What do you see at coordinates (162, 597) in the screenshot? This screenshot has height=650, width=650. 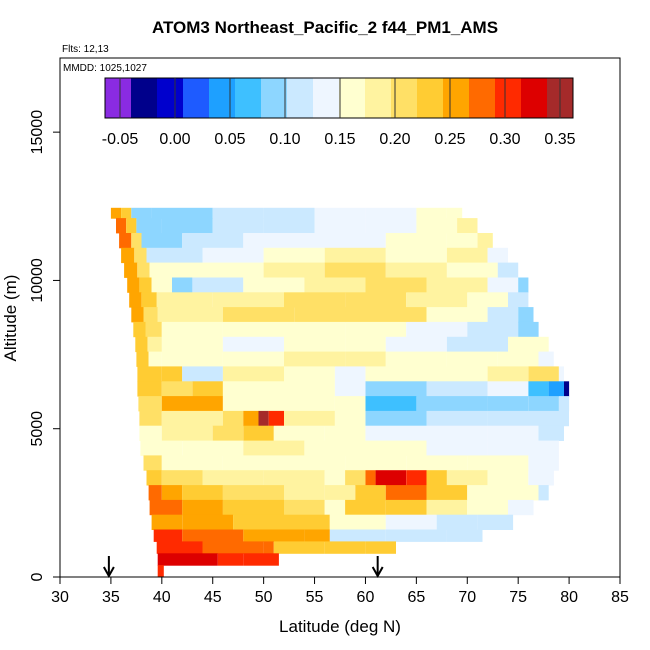 I see `x-tick-label: 40` at bounding box center [162, 597].